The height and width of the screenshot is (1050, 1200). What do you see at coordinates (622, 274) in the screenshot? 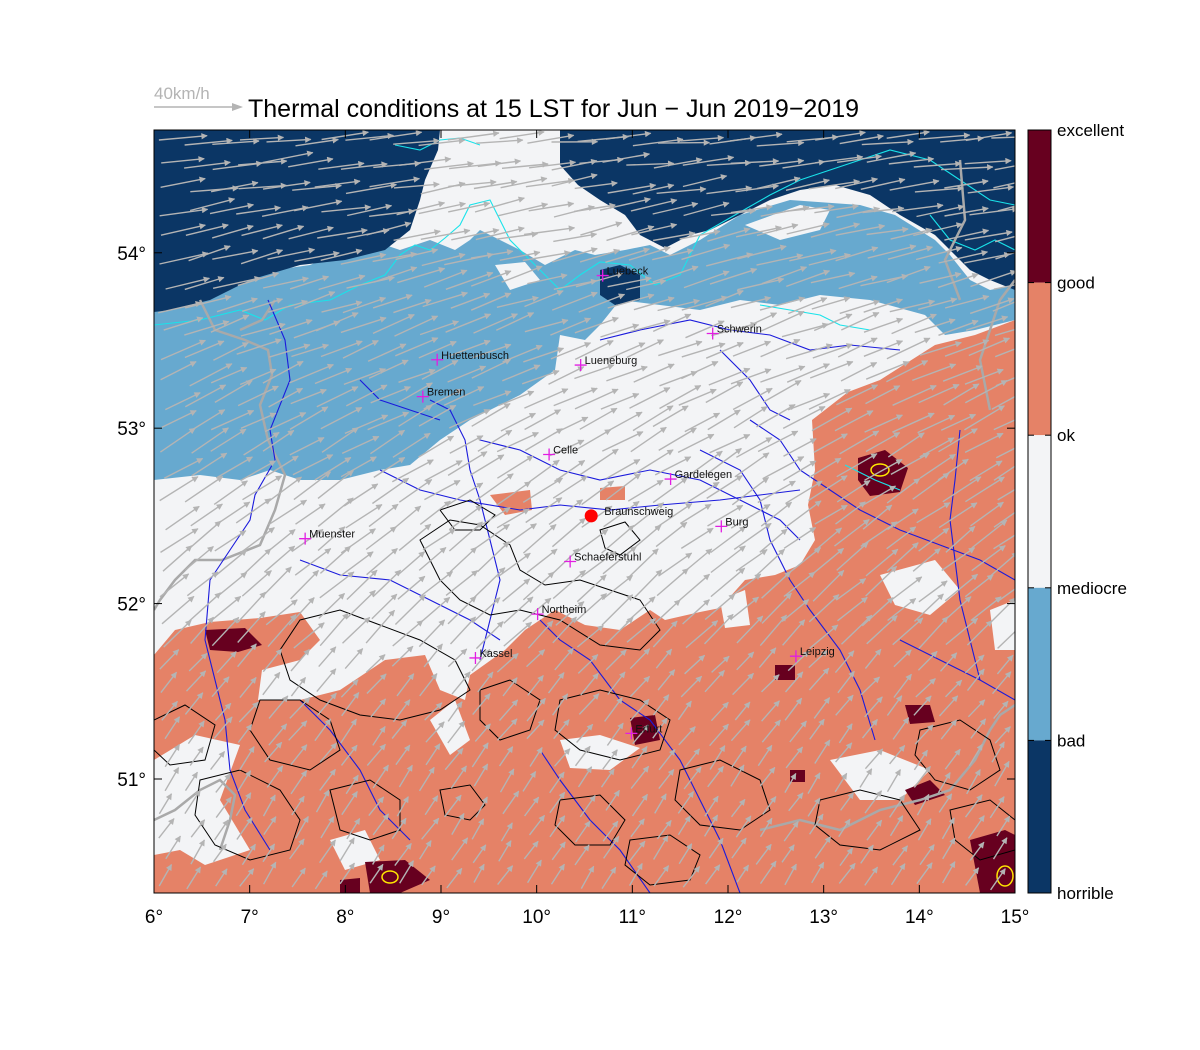
I see `city-marker: Luebeck` at bounding box center [622, 274].